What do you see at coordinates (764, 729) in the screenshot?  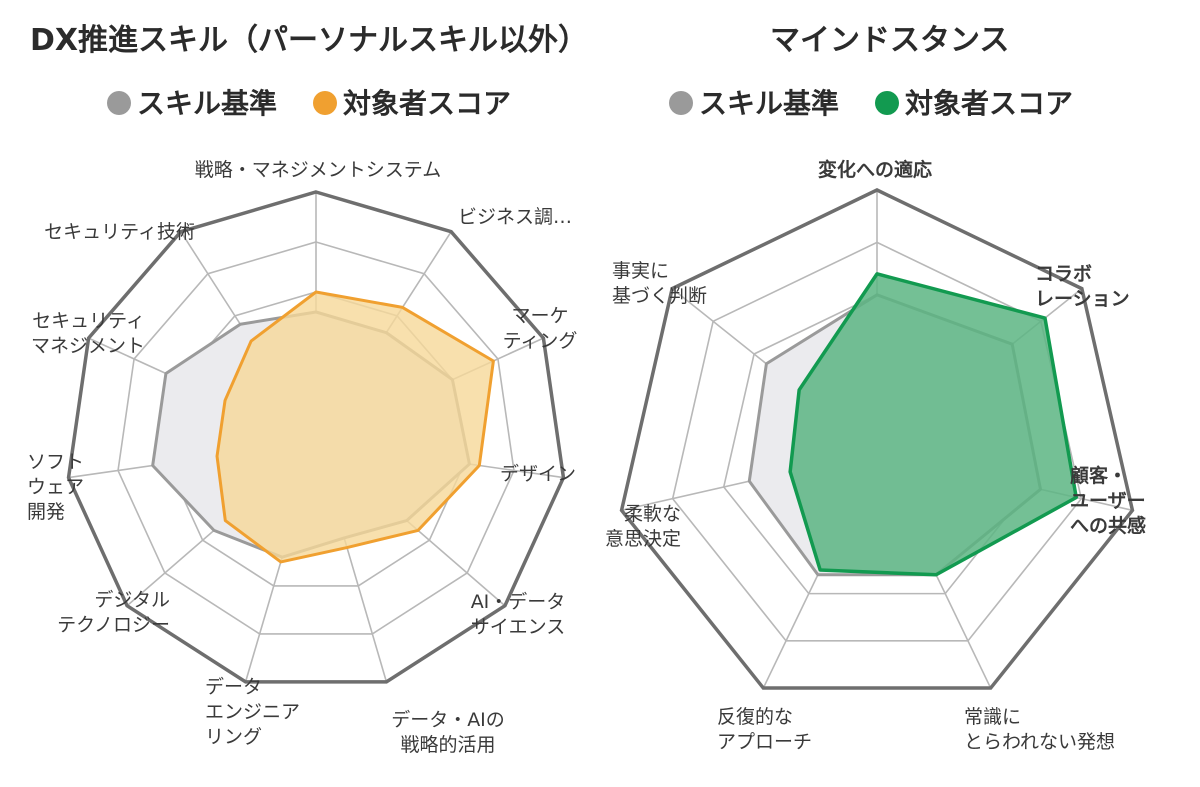 I see `axis-label: 反復的なアプローチ` at bounding box center [764, 729].